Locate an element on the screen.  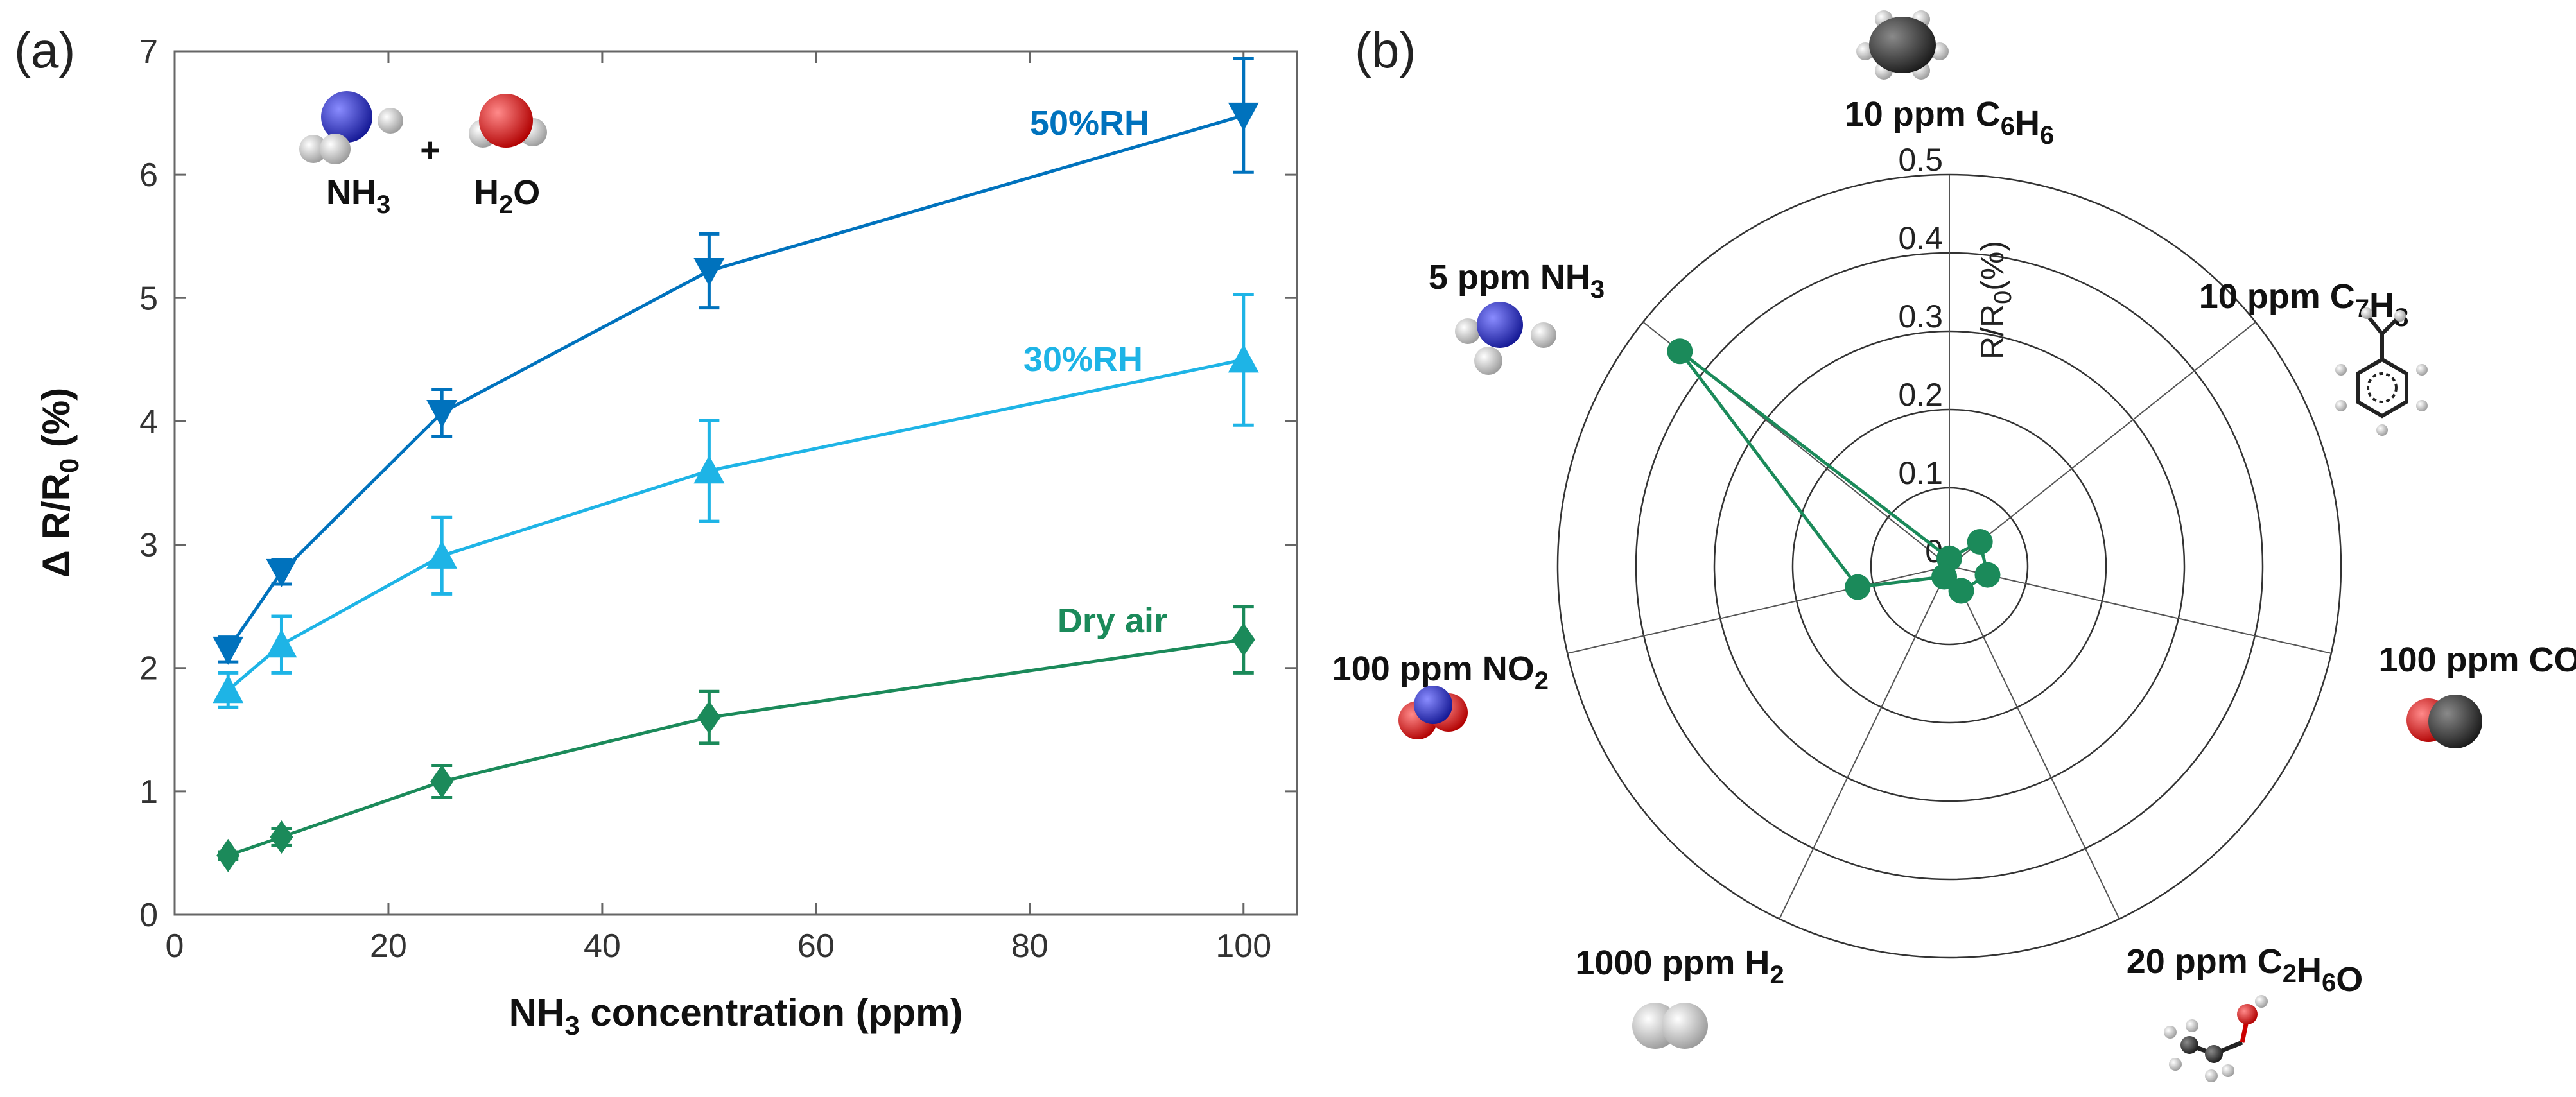
ammonia-molecule-icon is located at coordinates (351, 127).